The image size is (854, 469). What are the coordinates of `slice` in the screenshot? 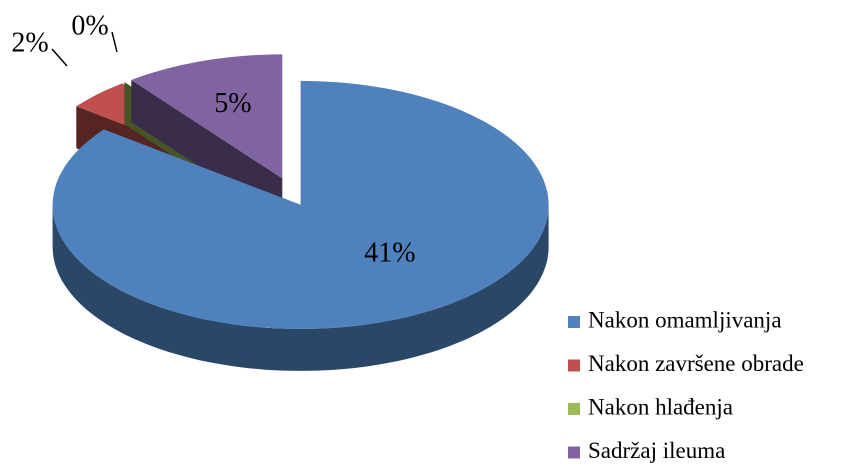 It's located at (207, 116).